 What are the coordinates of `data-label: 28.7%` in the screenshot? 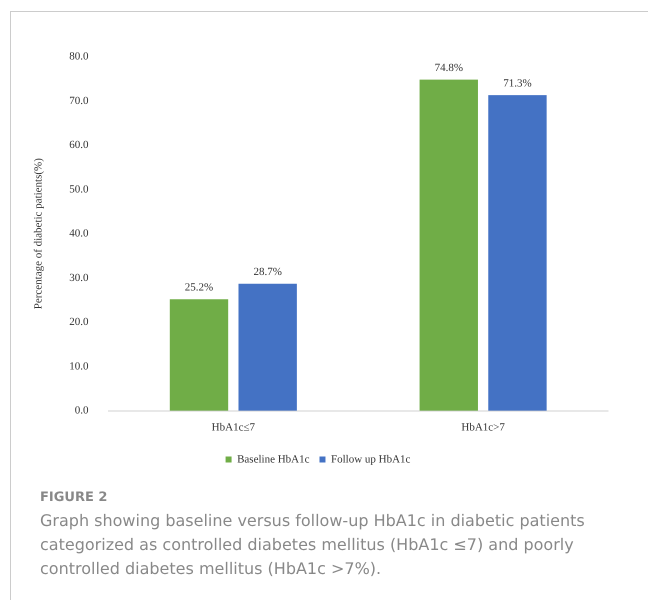 It's located at (267, 272).